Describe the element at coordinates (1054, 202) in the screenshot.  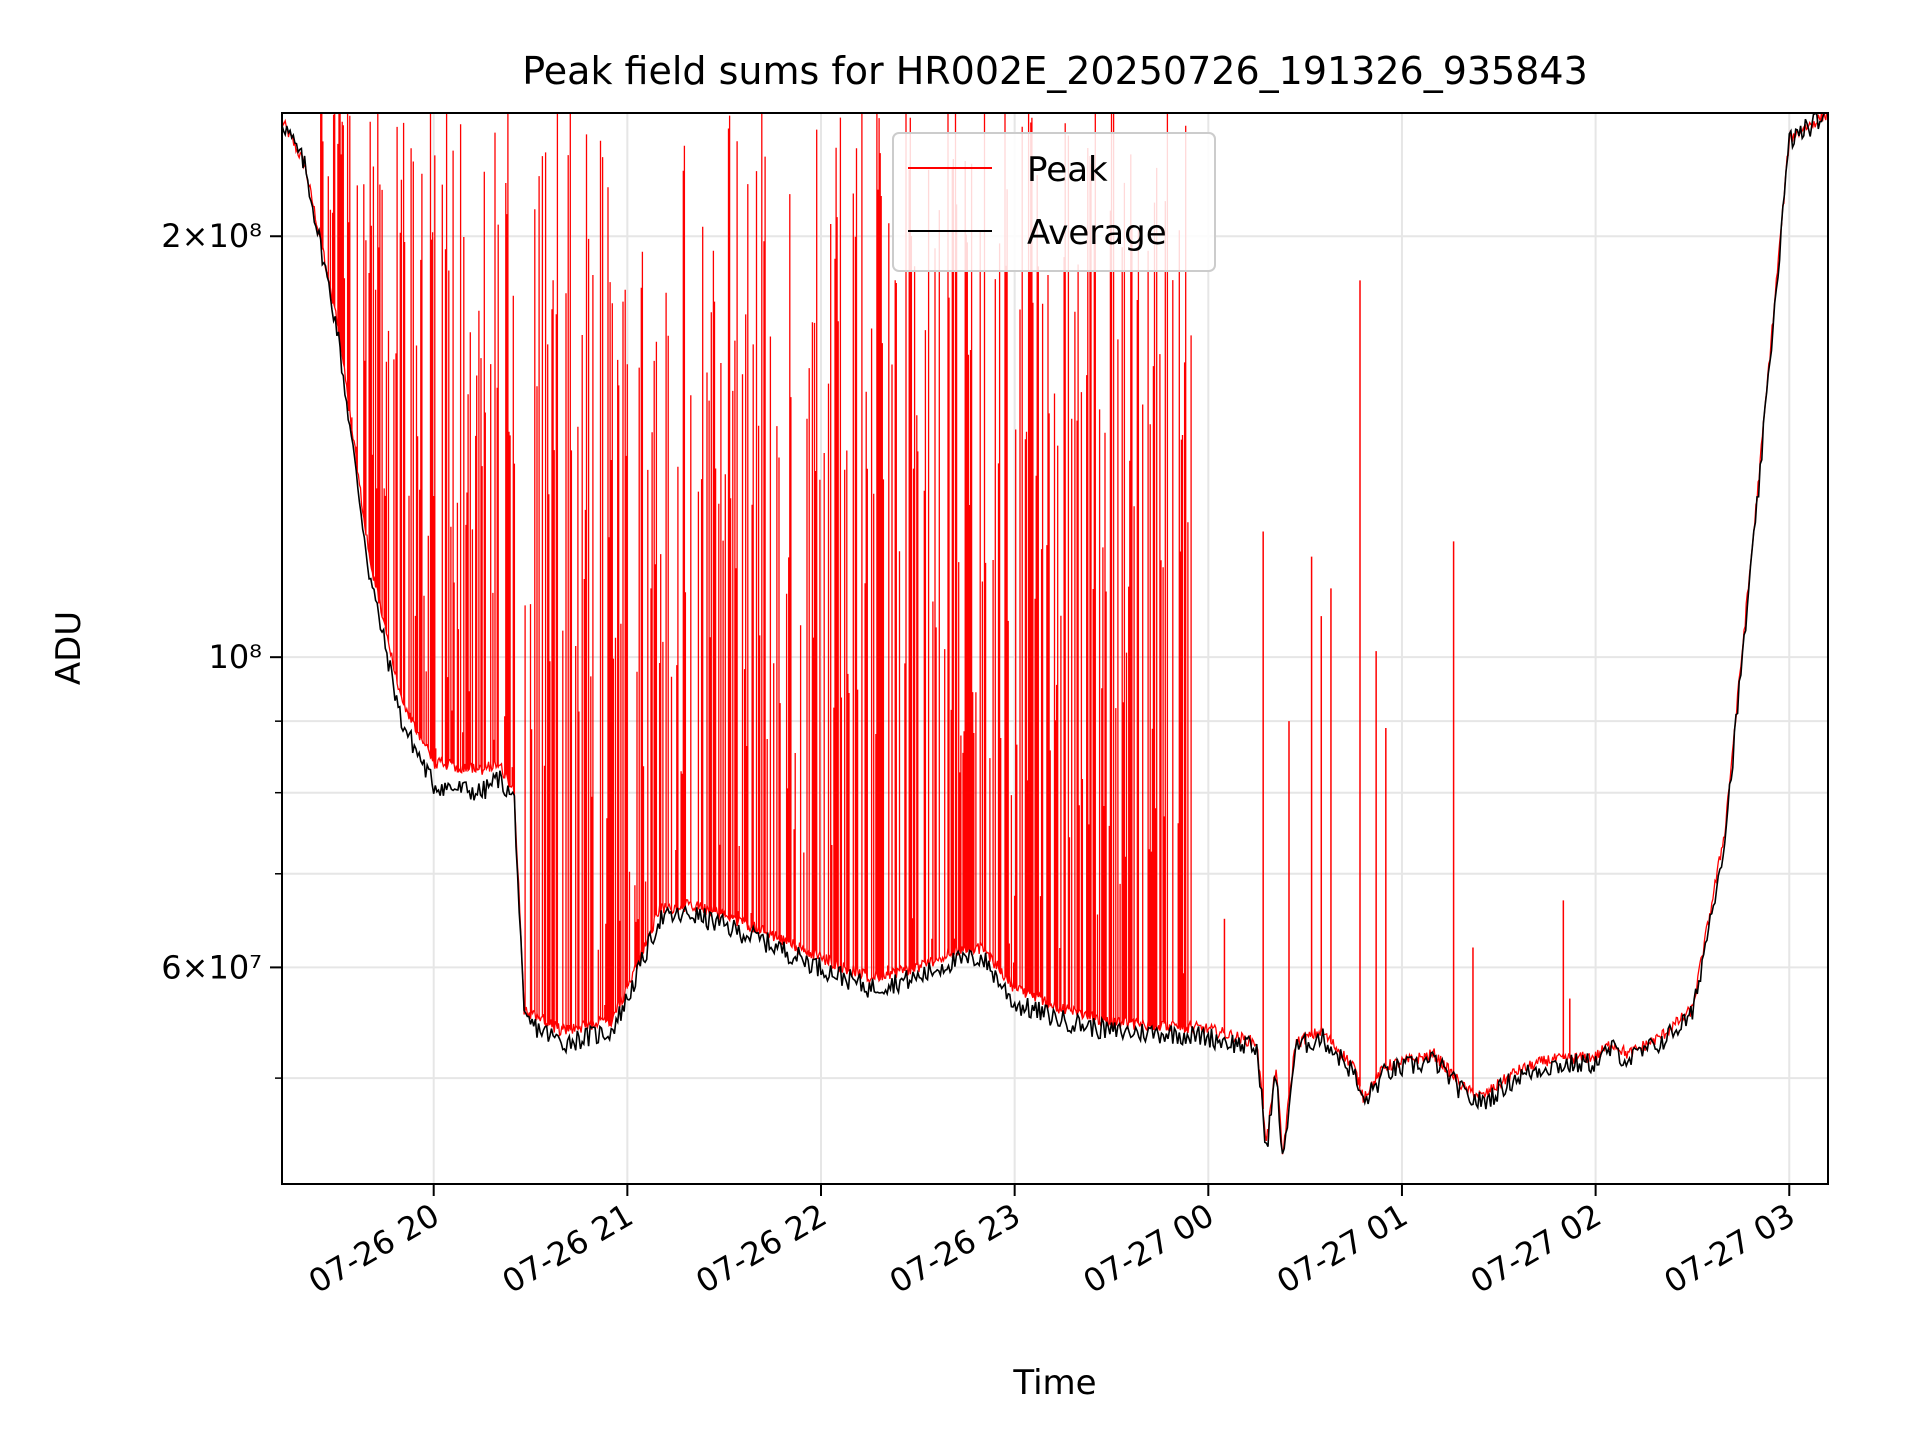
I see `legend: Peak Average` at that location.